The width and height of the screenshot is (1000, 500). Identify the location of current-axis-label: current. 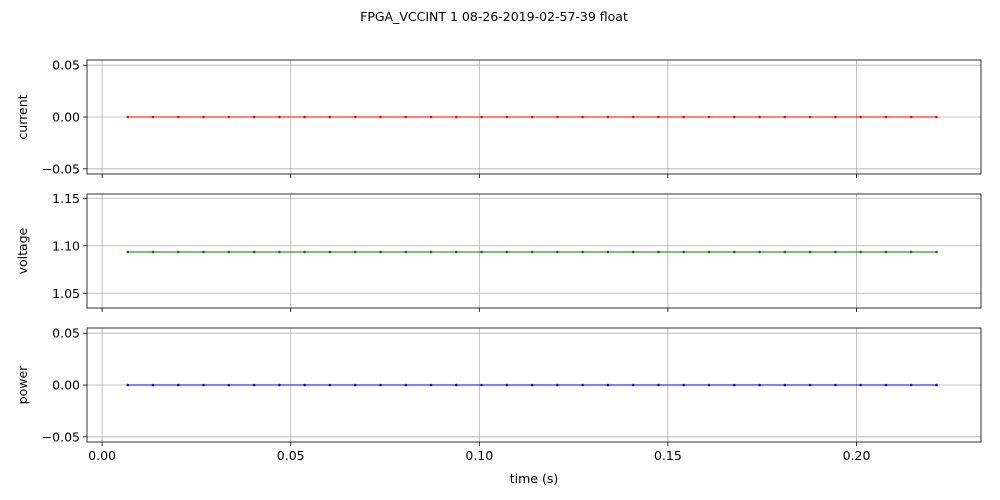
(22, 116).